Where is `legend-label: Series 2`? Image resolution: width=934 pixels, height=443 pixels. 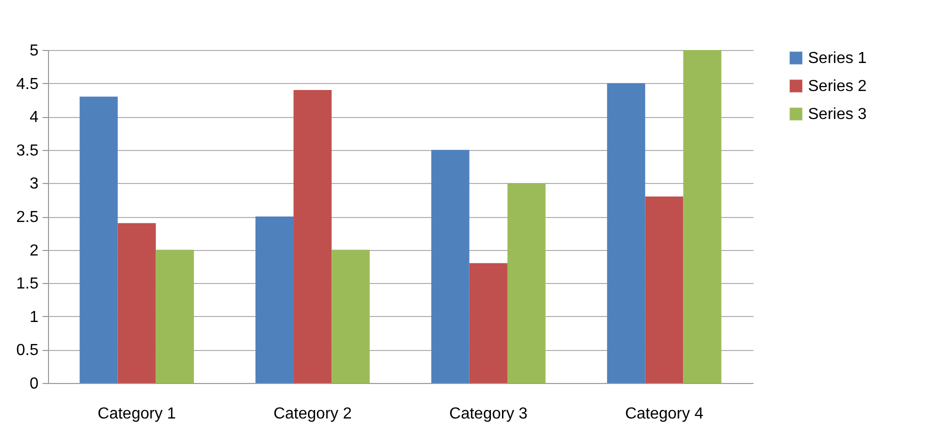
legend-label: Series 2 is located at coordinates (837, 86).